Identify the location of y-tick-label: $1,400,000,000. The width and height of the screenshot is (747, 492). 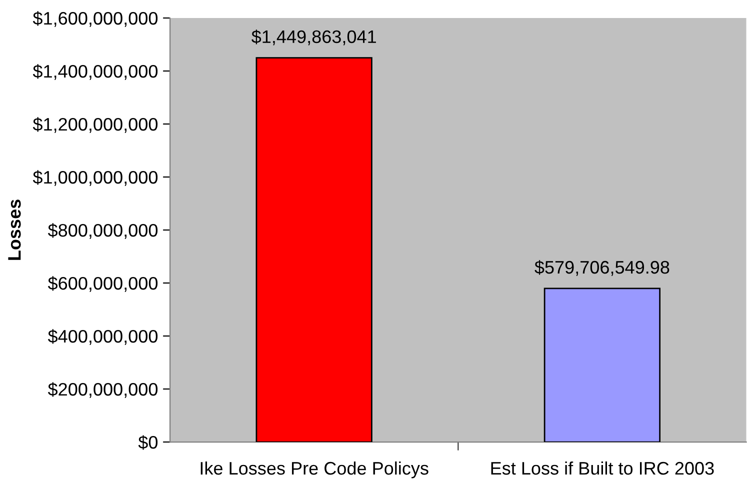
(95, 72).